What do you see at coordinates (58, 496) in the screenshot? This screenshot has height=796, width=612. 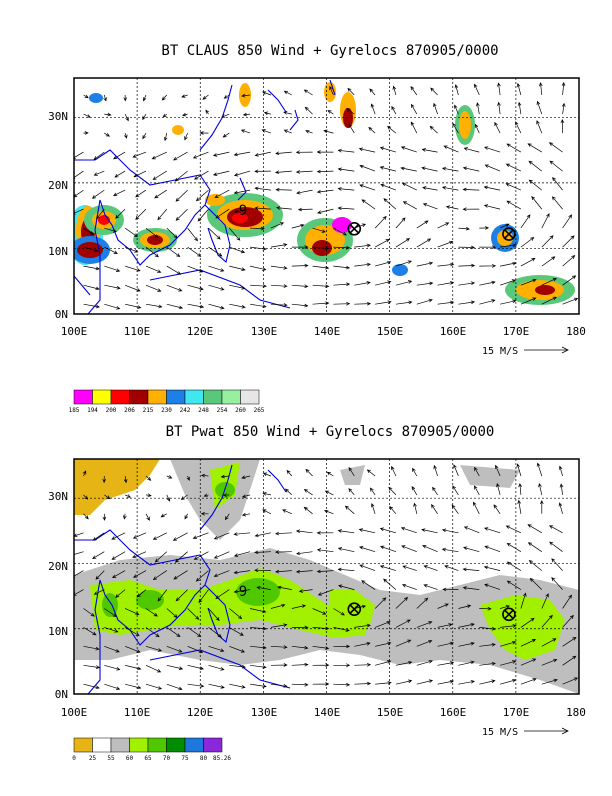 I see `bottom-ytick: 30N` at bounding box center [58, 496].